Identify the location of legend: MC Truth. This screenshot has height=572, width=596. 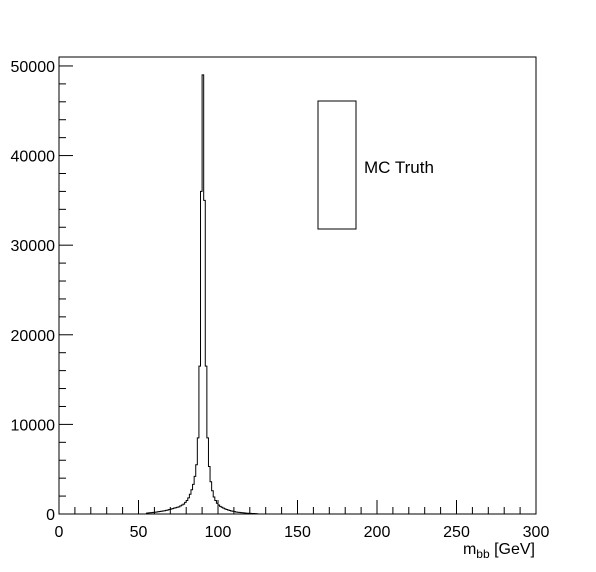
(375, 165).